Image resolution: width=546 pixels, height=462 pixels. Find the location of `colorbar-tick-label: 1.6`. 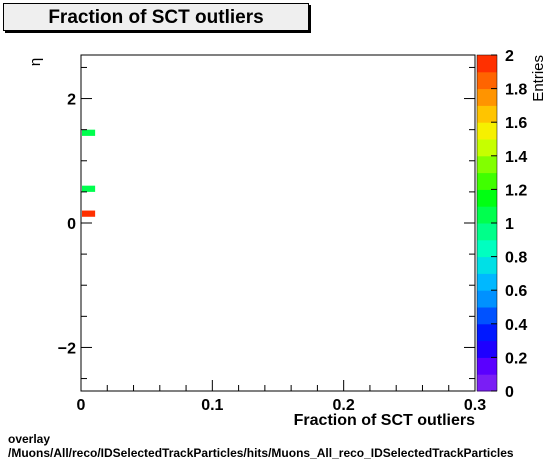

colorbar-tick-label: 1.6 is located at coordinates (516, 123).